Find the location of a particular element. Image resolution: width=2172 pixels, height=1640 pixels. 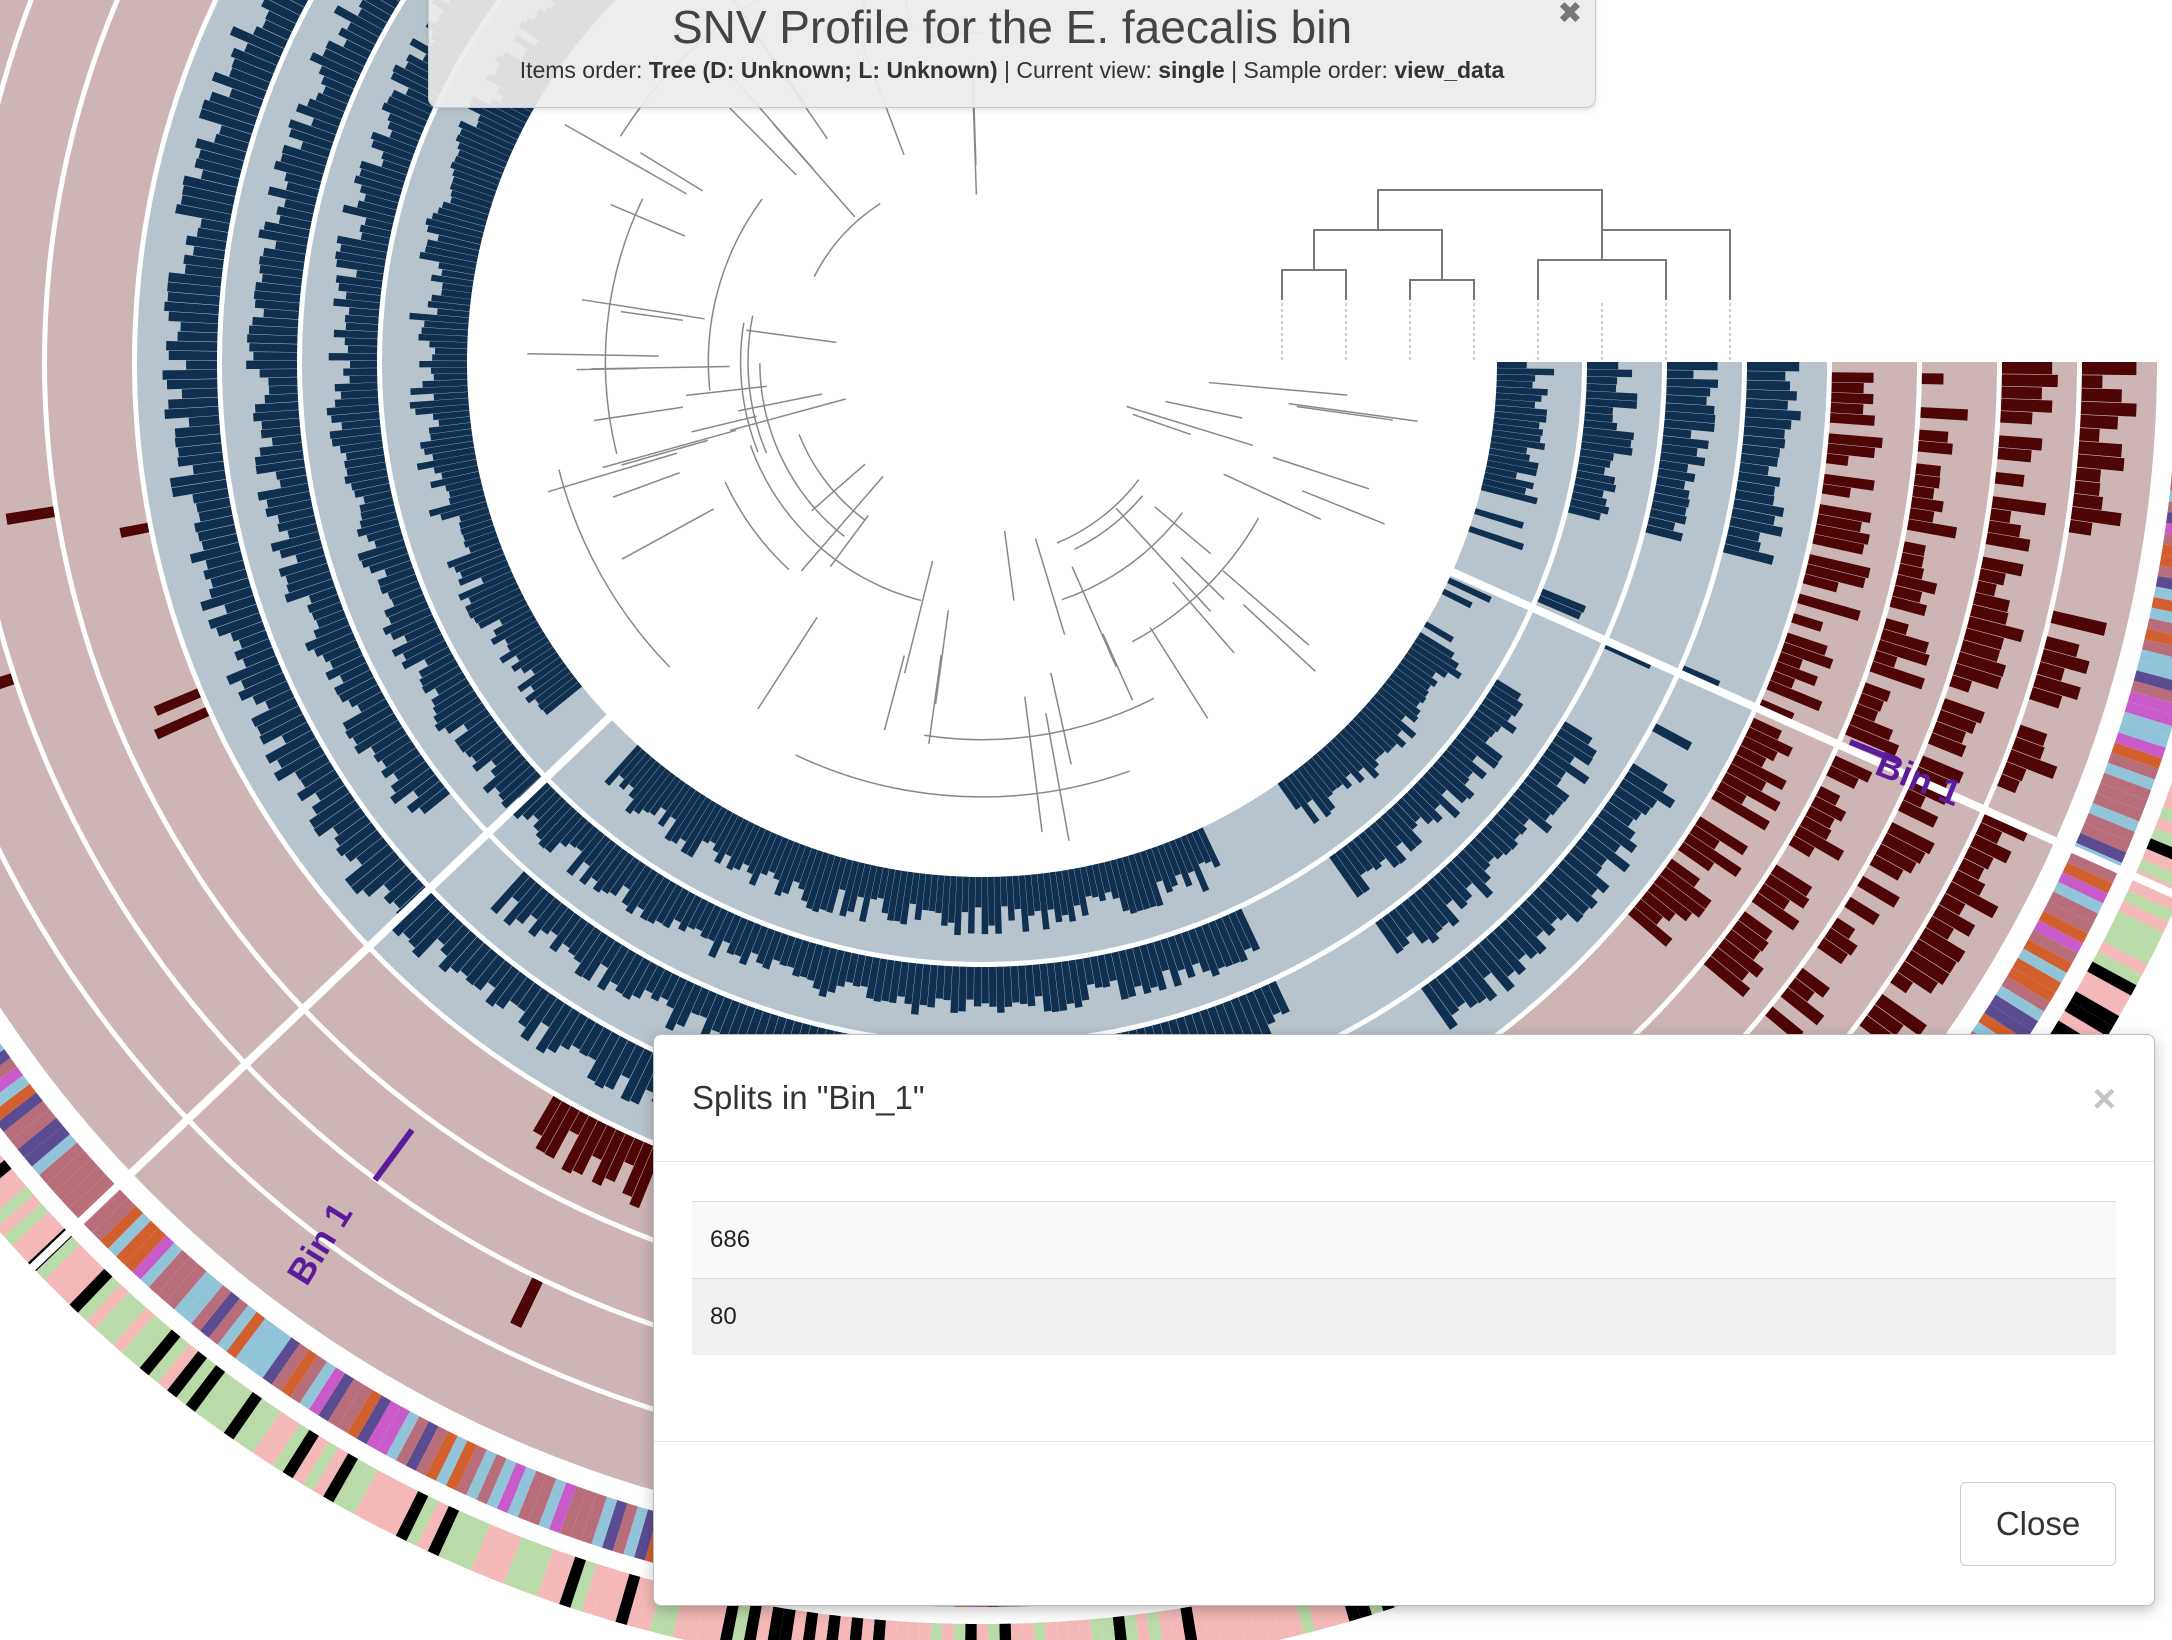

table-row: 686 is located at coordinates (1404, 1240).